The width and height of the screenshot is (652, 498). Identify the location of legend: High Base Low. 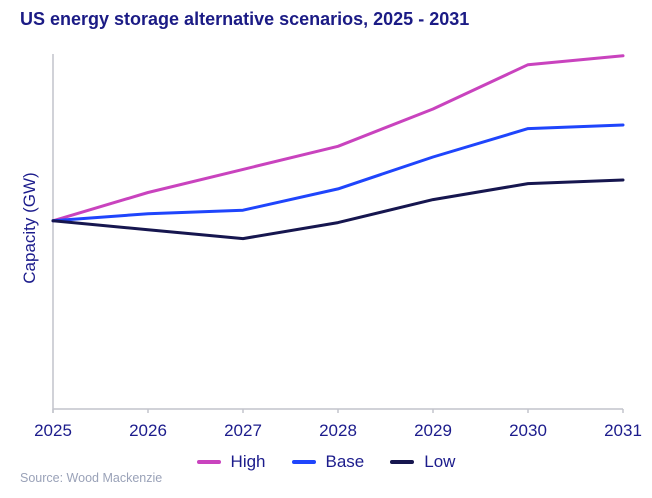
(326, 462).